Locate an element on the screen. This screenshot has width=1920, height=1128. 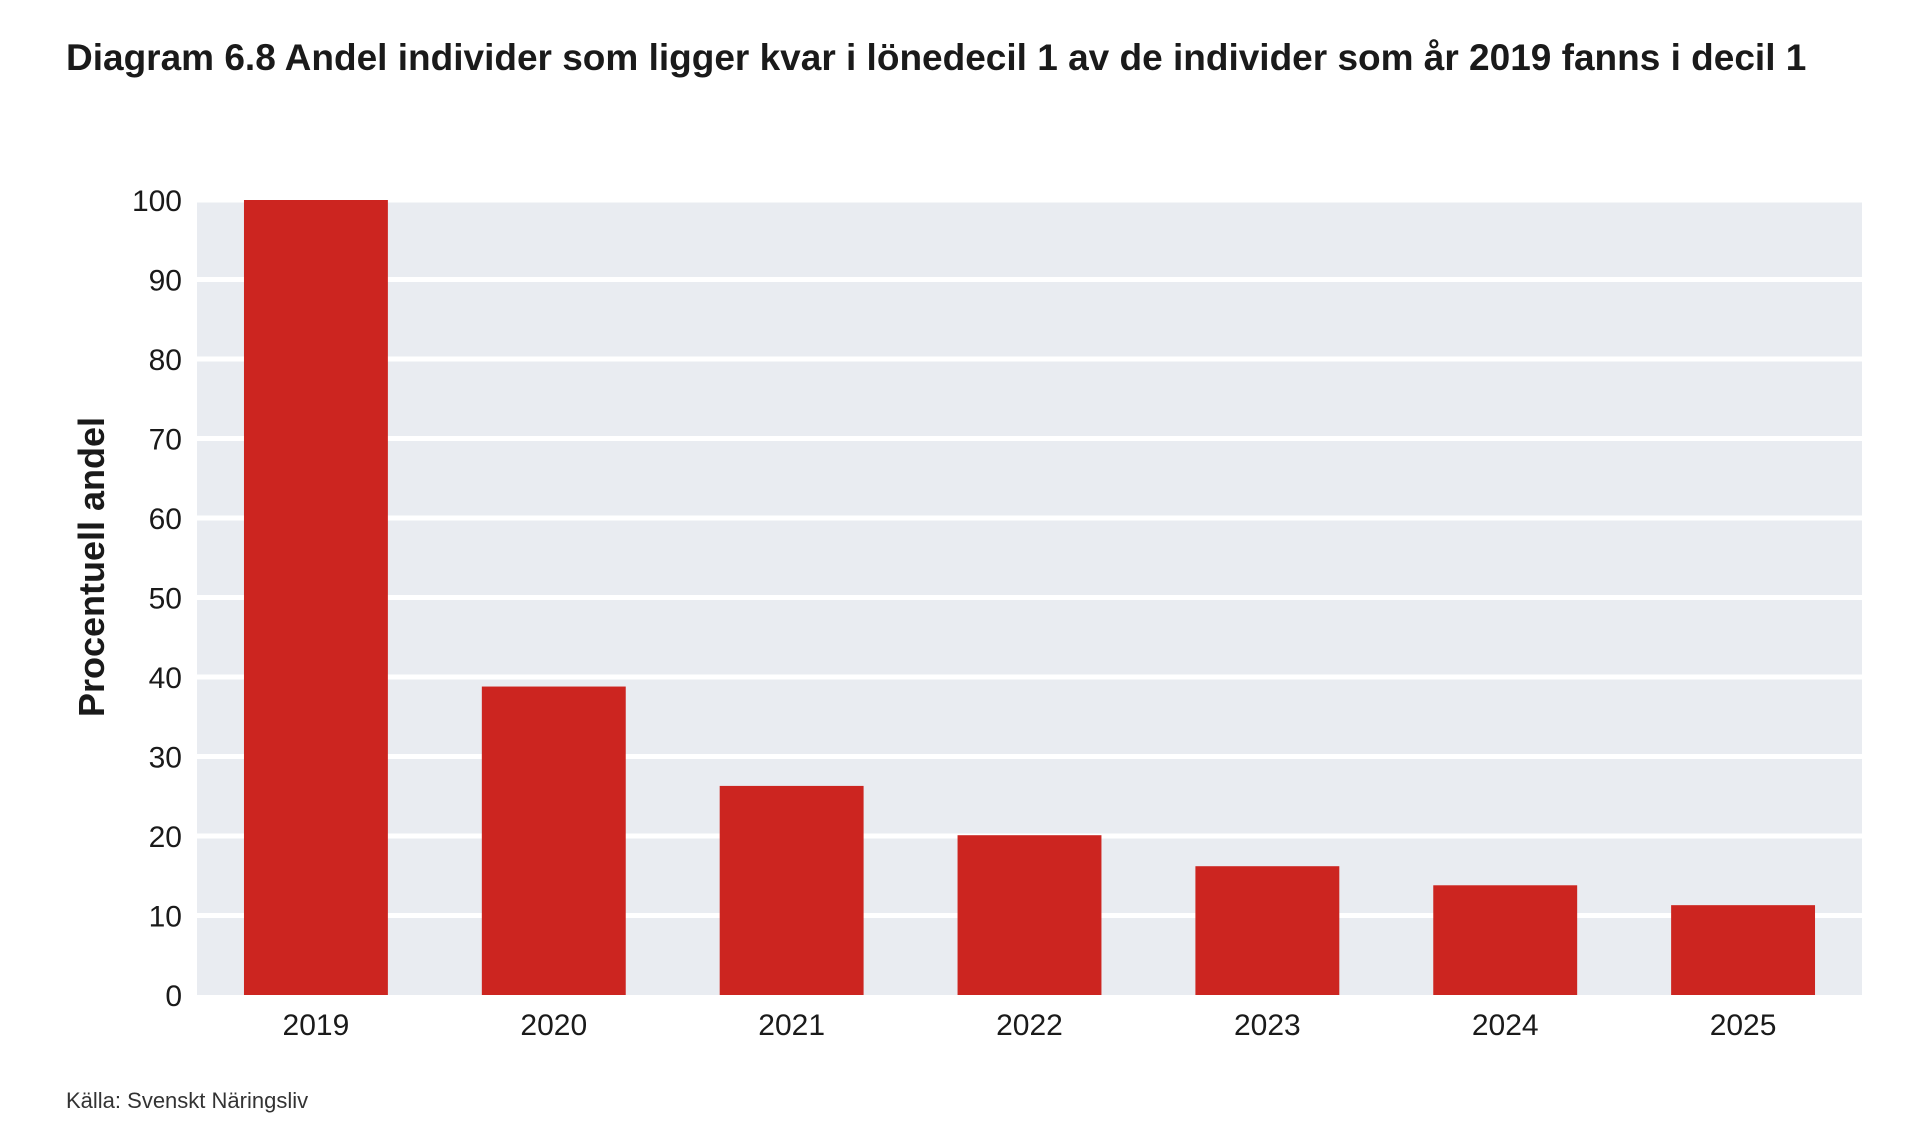
source-note: Källa: Svenskt Näringsliv is located at coordinates (187, 1100).